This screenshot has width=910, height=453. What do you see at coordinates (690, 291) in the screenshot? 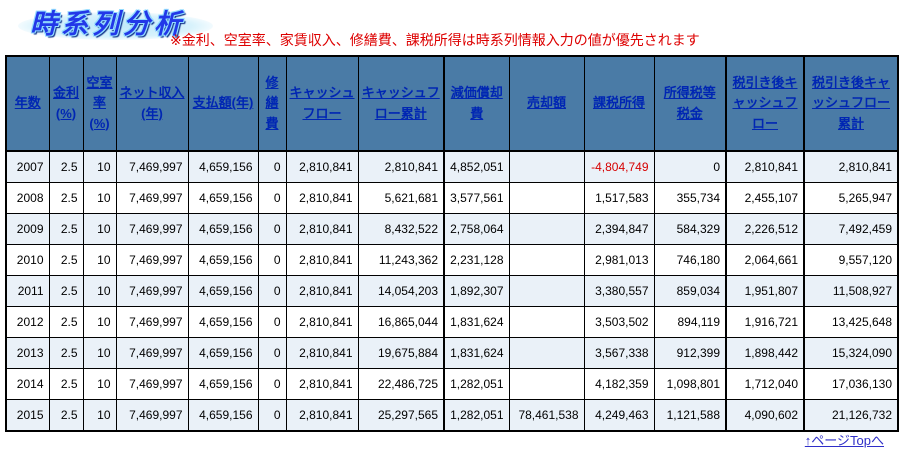
I see `cell-income_tax: 859,034` at bounding box center [690, 291].